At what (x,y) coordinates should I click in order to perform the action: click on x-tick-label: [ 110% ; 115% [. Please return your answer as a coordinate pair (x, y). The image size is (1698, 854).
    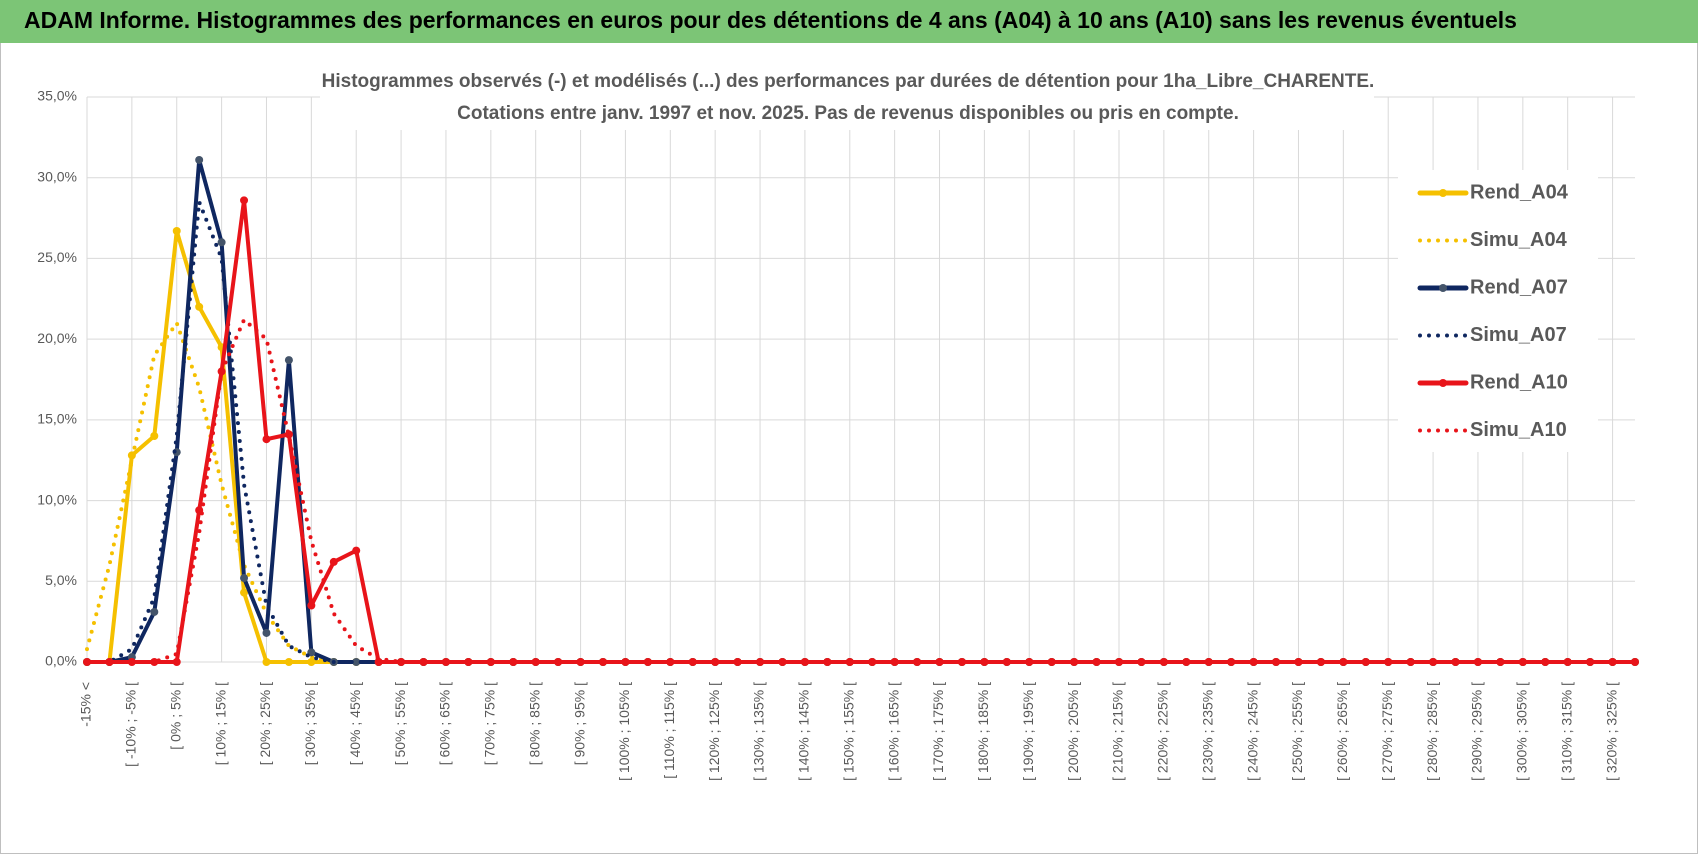
    Looking at the image, I should click on (669, 730).